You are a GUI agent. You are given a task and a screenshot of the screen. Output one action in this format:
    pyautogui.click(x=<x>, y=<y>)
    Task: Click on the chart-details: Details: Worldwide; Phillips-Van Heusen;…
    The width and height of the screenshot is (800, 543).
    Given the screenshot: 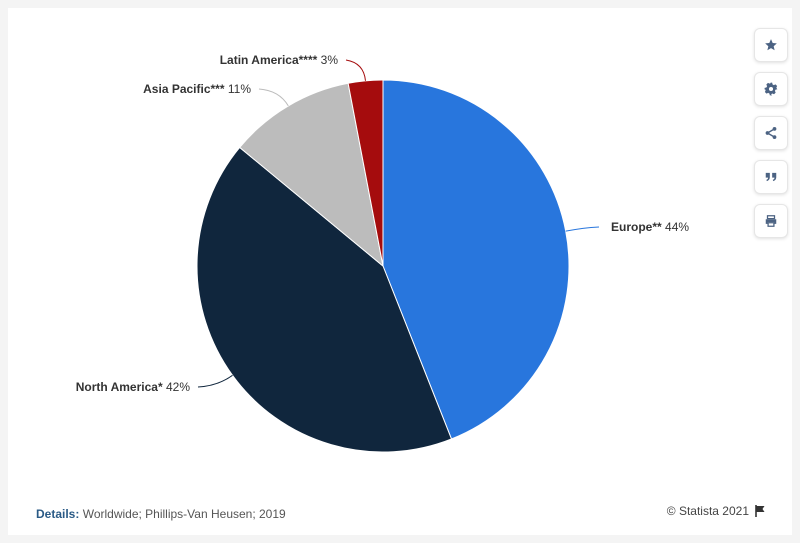 What is the action you would take?
    pyautogui.click(x=161, y=514)
    